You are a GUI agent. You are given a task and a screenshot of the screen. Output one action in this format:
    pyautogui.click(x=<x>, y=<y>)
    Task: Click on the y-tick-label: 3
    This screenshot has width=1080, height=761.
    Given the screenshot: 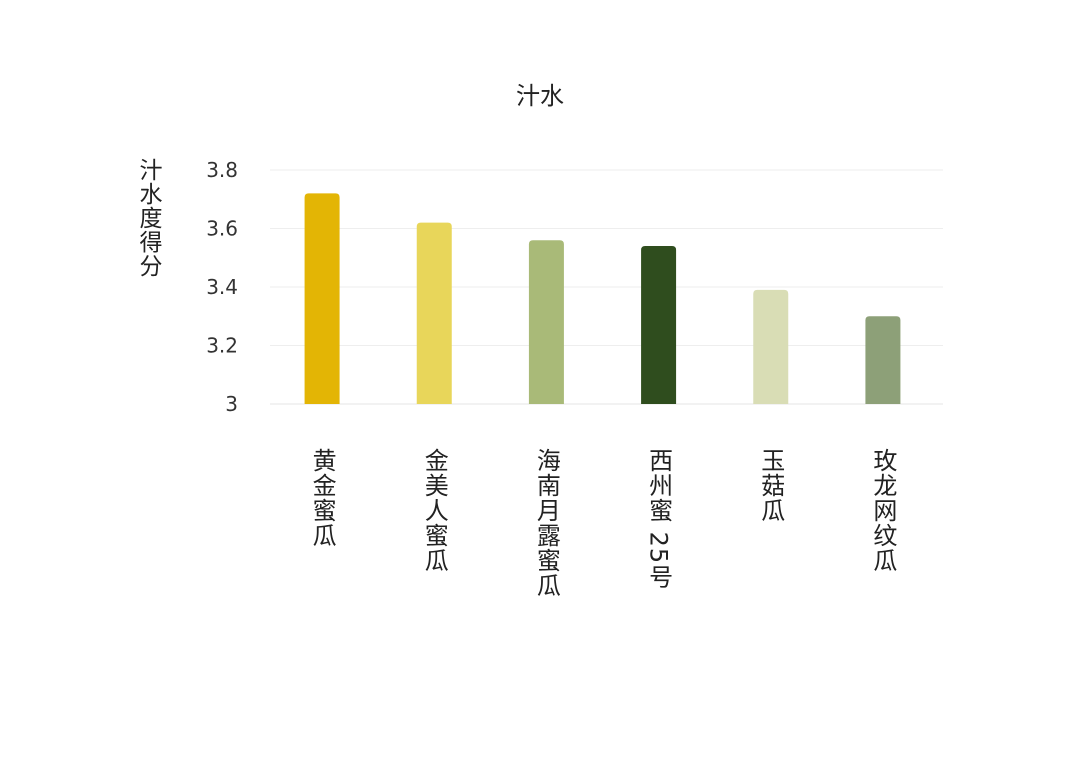 What is the action you would take?
    pyautogui.click(x=231, y=404)
    